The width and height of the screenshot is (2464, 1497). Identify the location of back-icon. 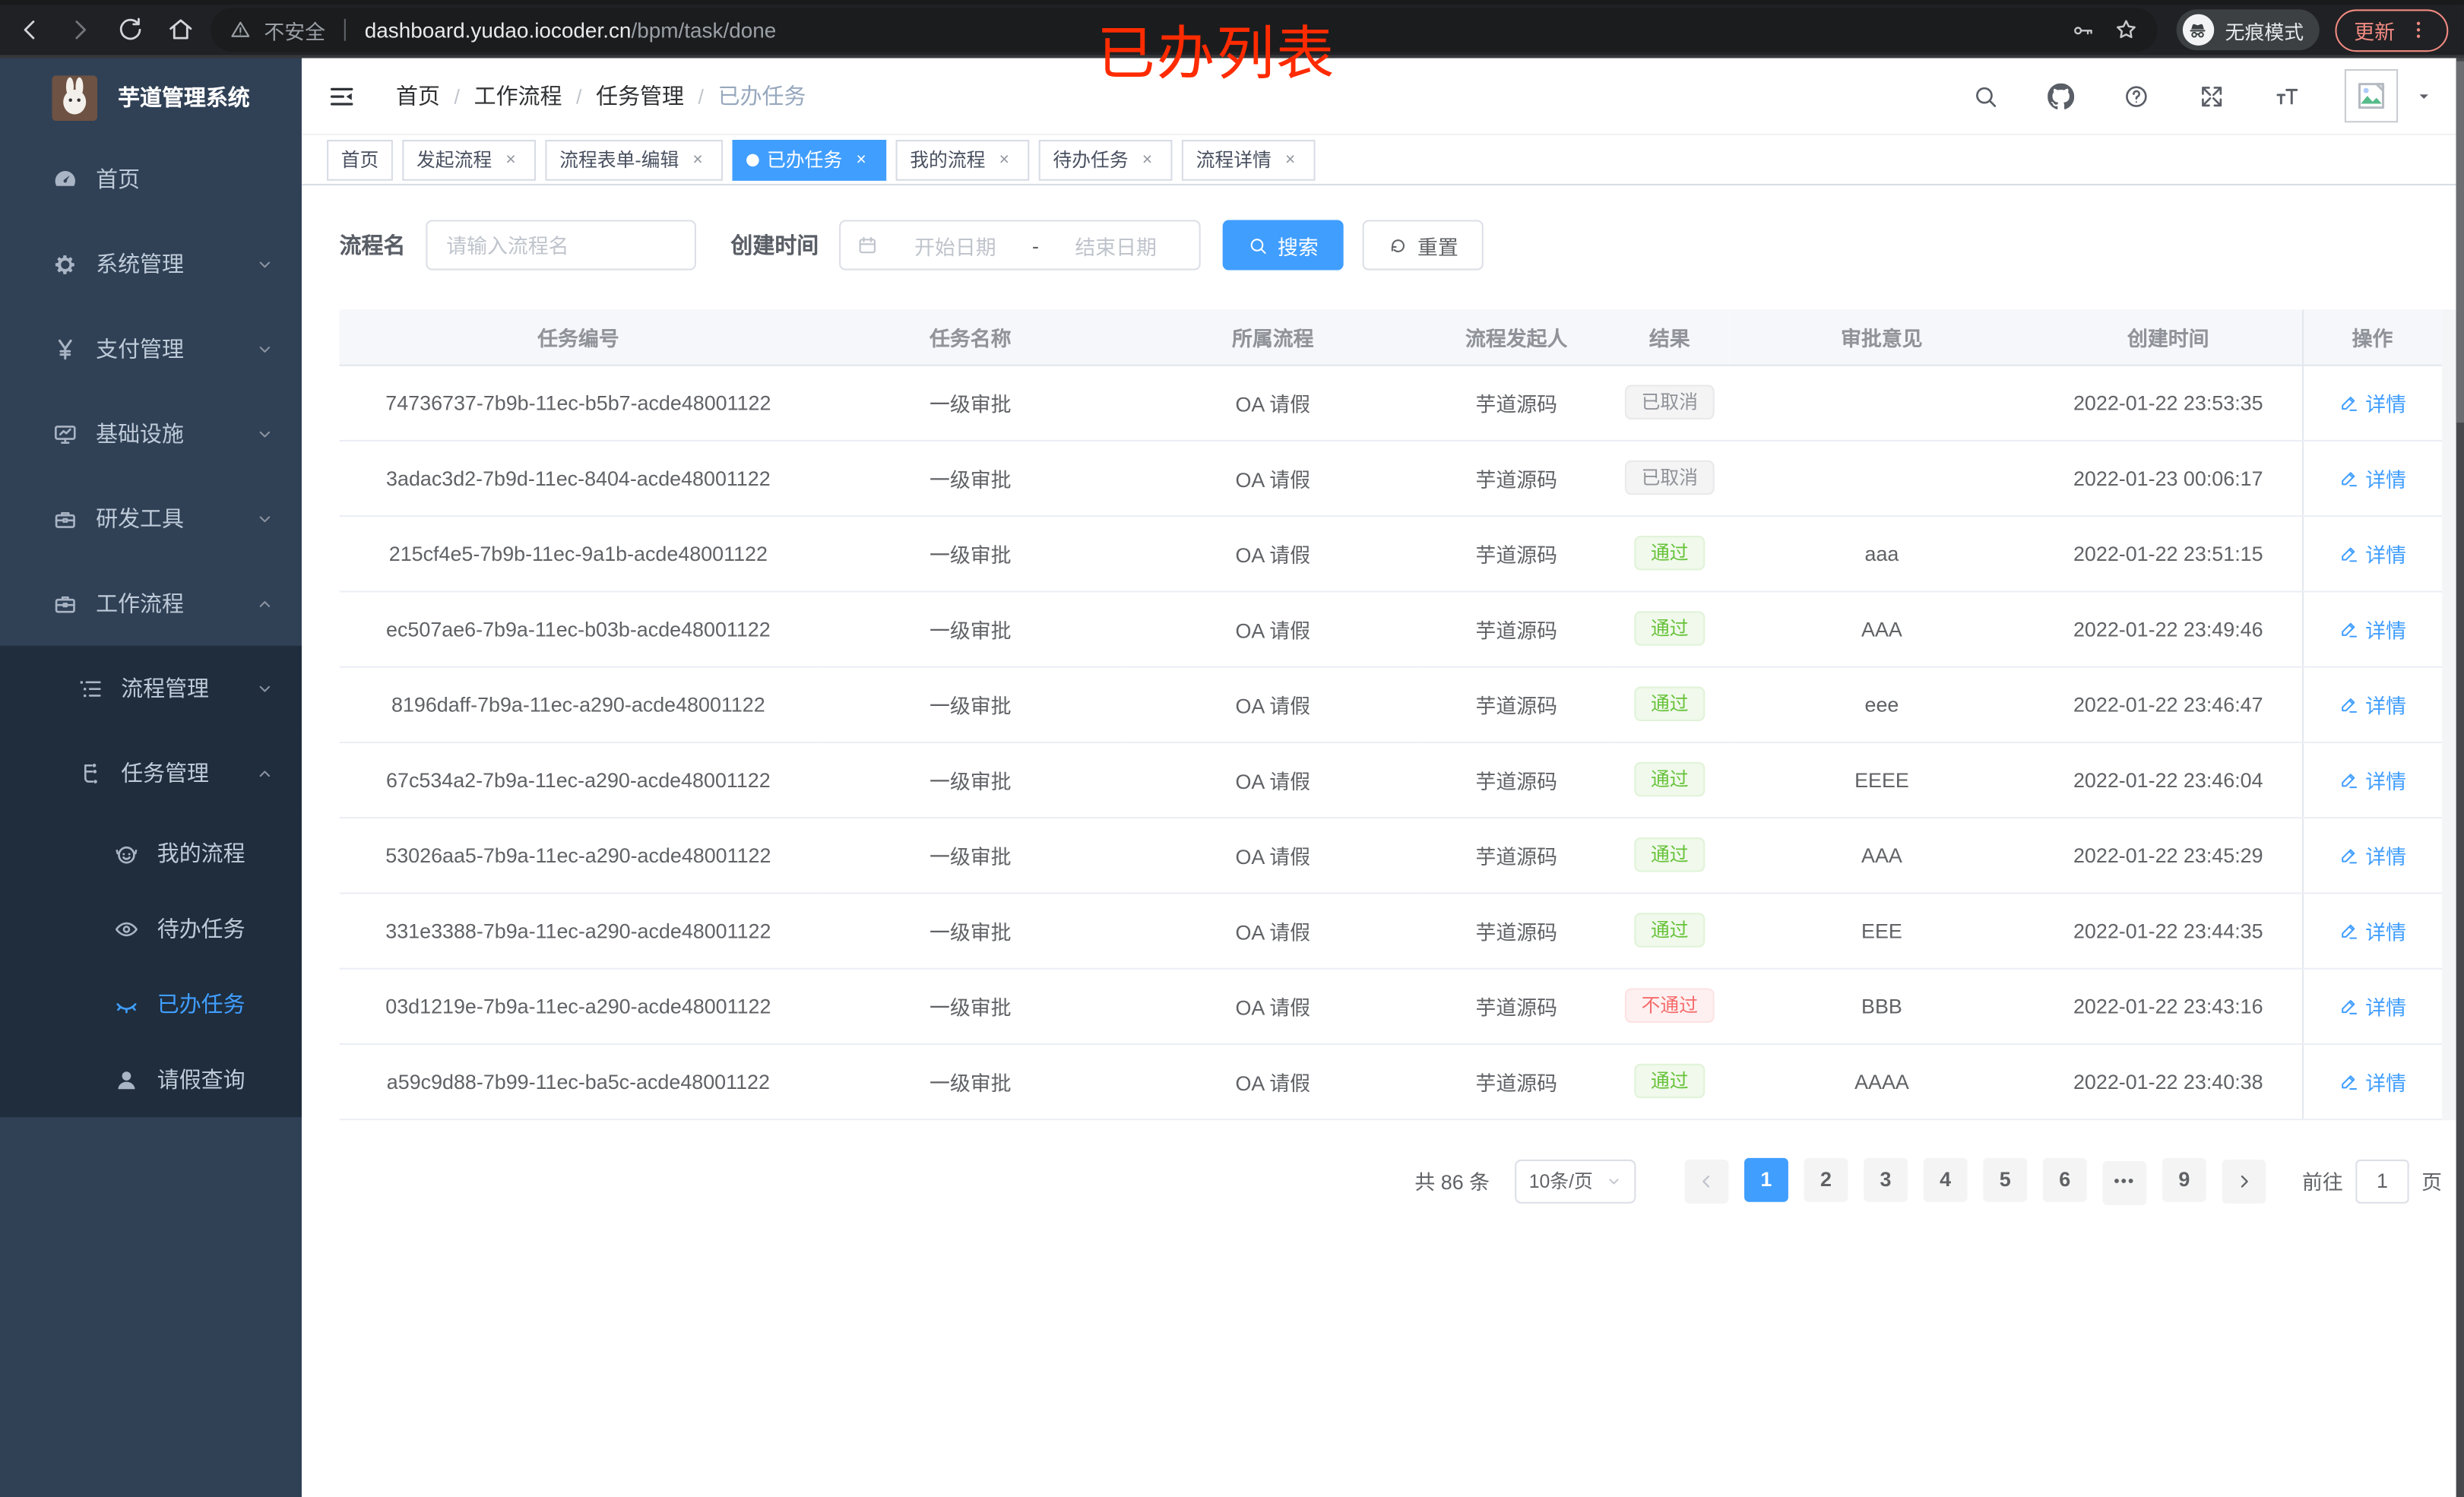
(30, 30).